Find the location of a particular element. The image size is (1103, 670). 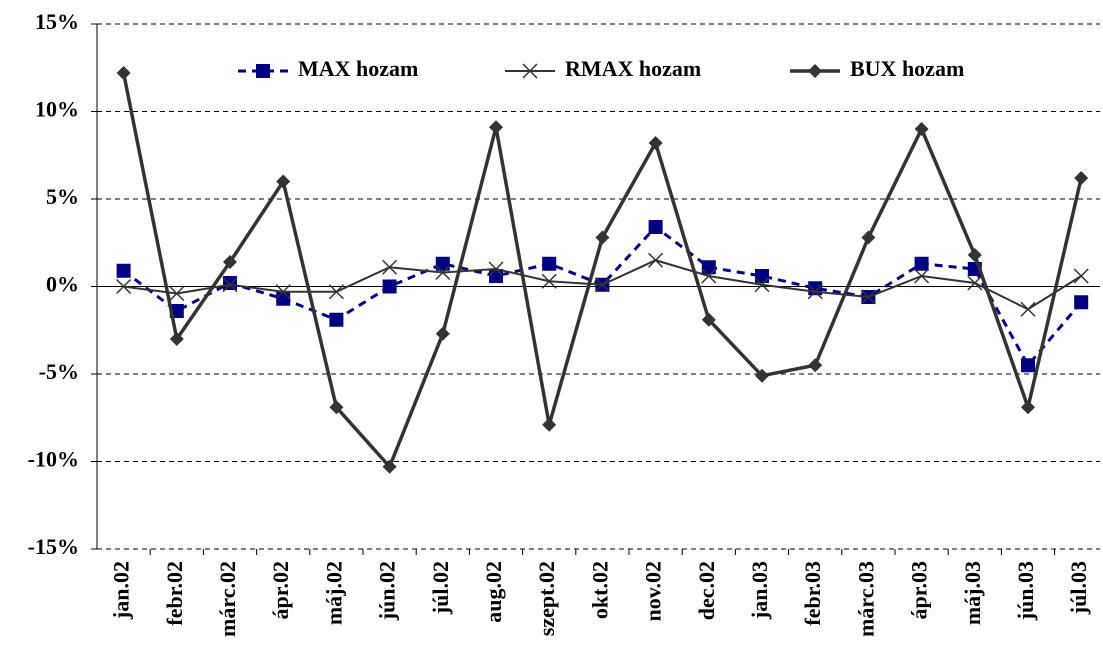

legend-label: BUX hozam is located at coordinates (907, 68).